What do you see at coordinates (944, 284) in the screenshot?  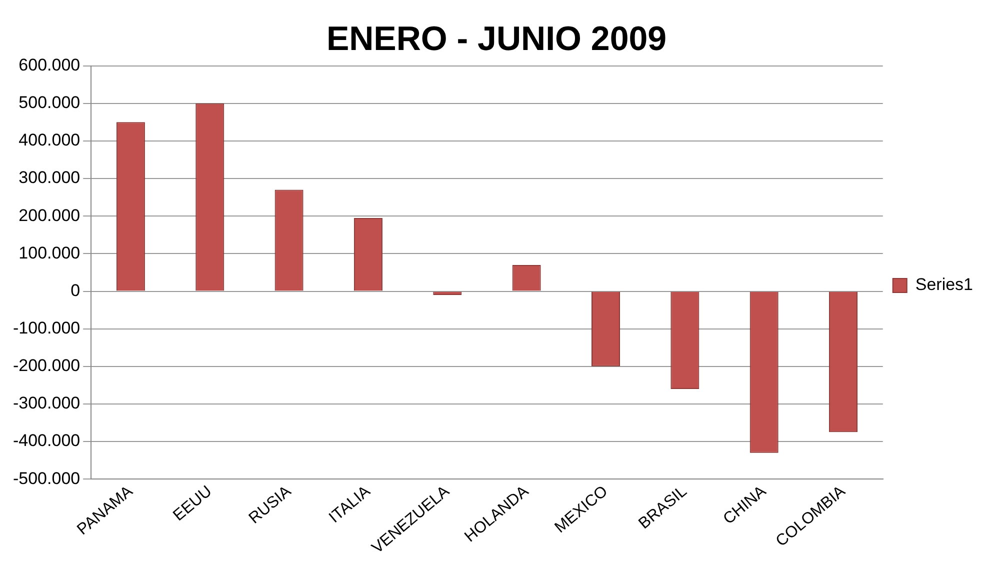 I see `legend-label: Series1` at bounding box center [944, 284].